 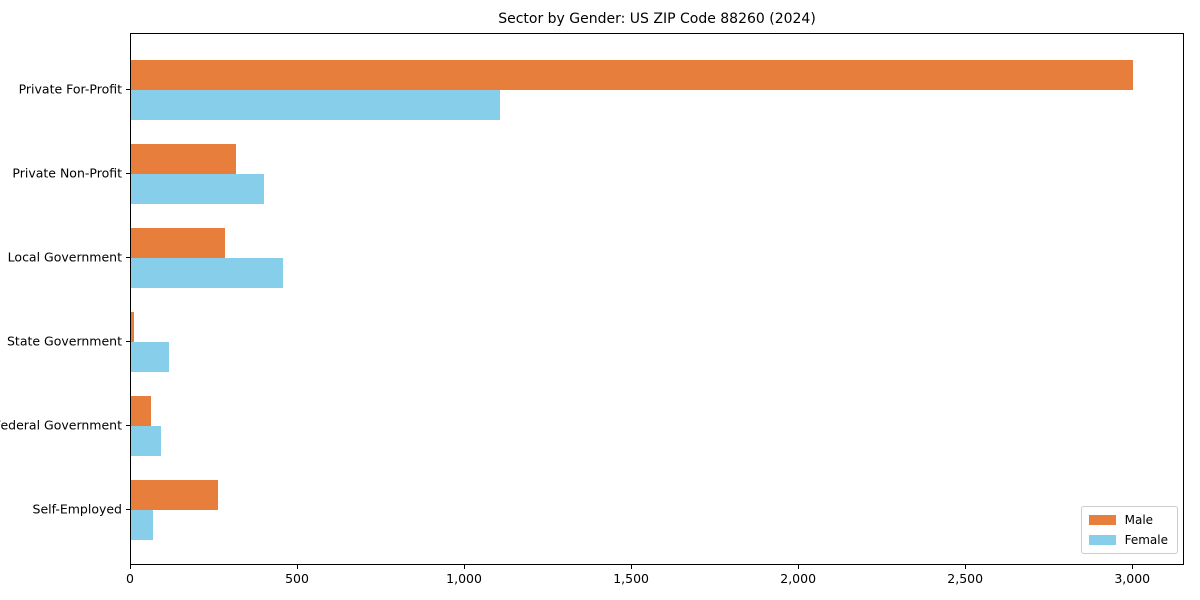 What do you see at coordinates (141, 411) in the screenshot?
I see `bar-male-federal-government` at bounding box center [141, 411].